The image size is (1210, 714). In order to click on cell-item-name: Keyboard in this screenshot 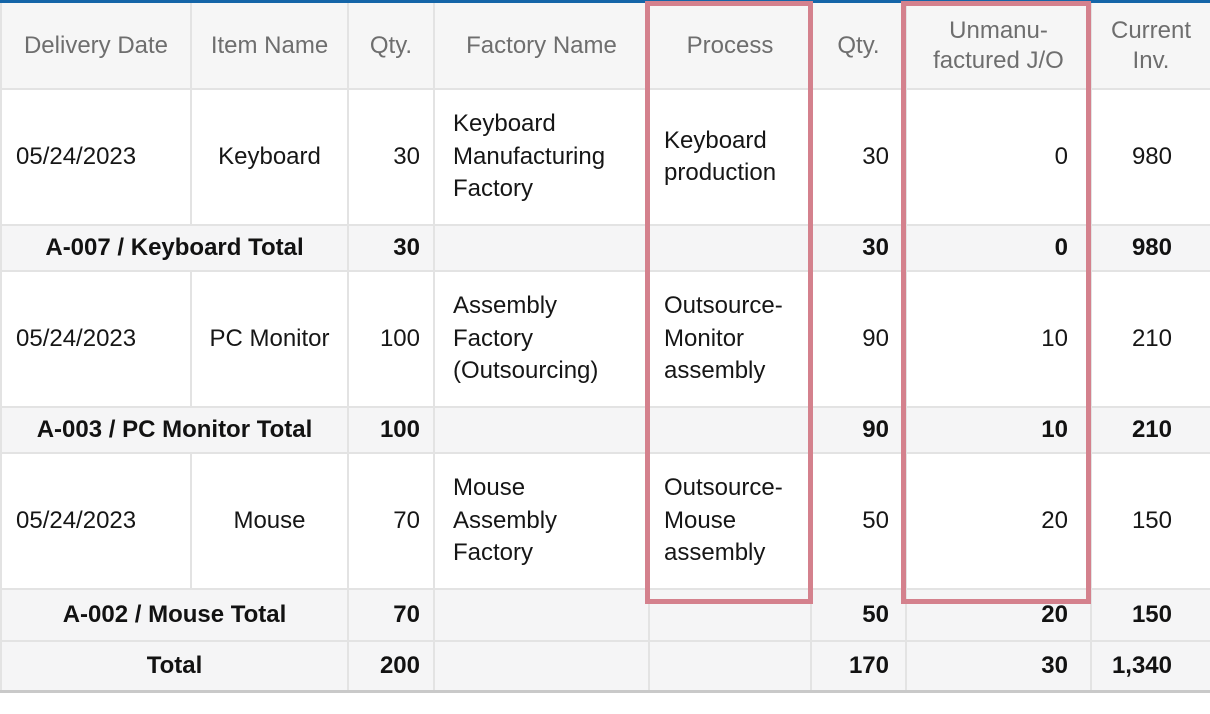, I will do `click(269, 157)`.